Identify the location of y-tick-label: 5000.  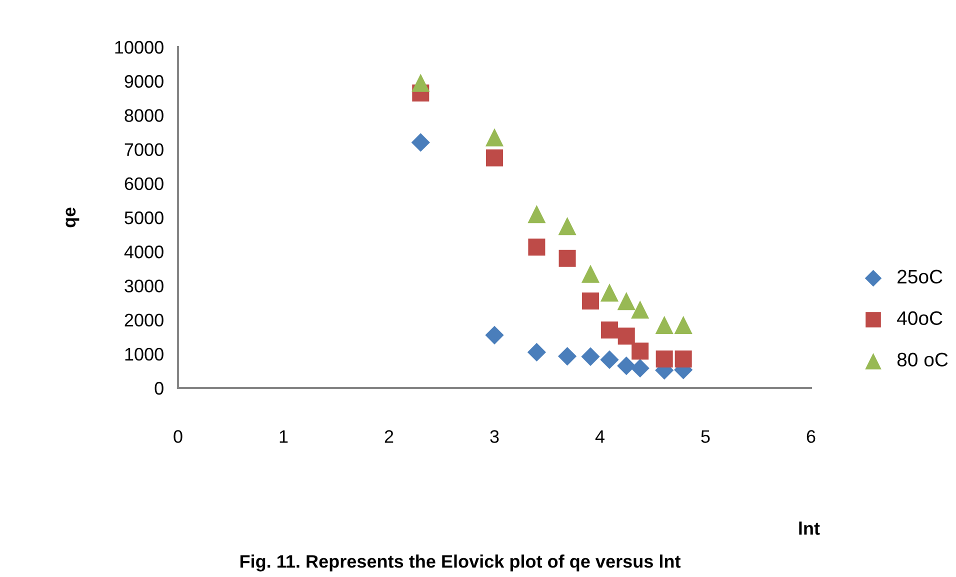
(144, 217).